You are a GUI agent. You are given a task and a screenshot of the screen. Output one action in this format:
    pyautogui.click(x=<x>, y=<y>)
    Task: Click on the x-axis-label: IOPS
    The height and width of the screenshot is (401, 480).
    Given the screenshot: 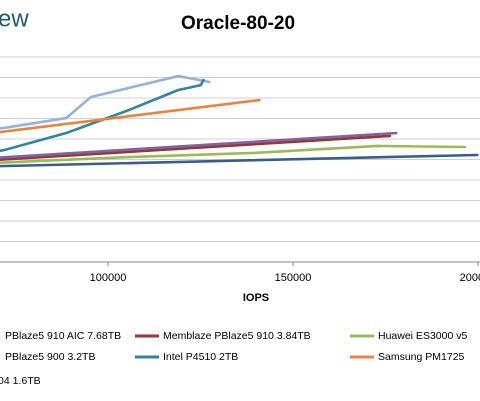 What is the action you would take?
    pyautogui.click(x=256, y=298)
    